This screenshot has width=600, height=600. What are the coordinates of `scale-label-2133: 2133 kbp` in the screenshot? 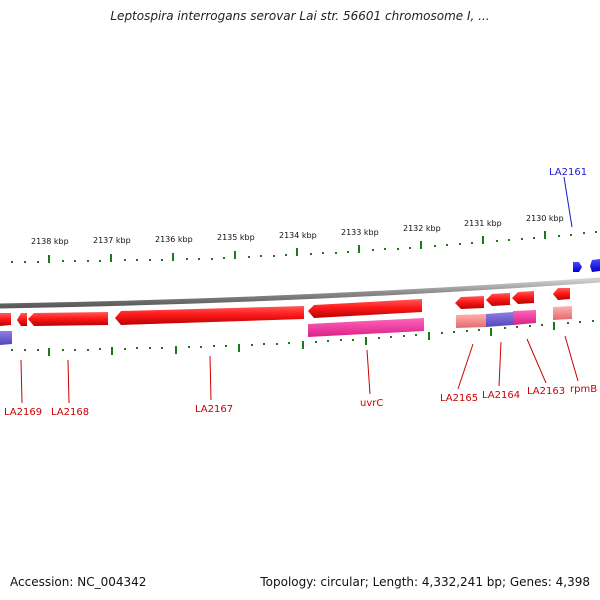 It's located at (360, 232).